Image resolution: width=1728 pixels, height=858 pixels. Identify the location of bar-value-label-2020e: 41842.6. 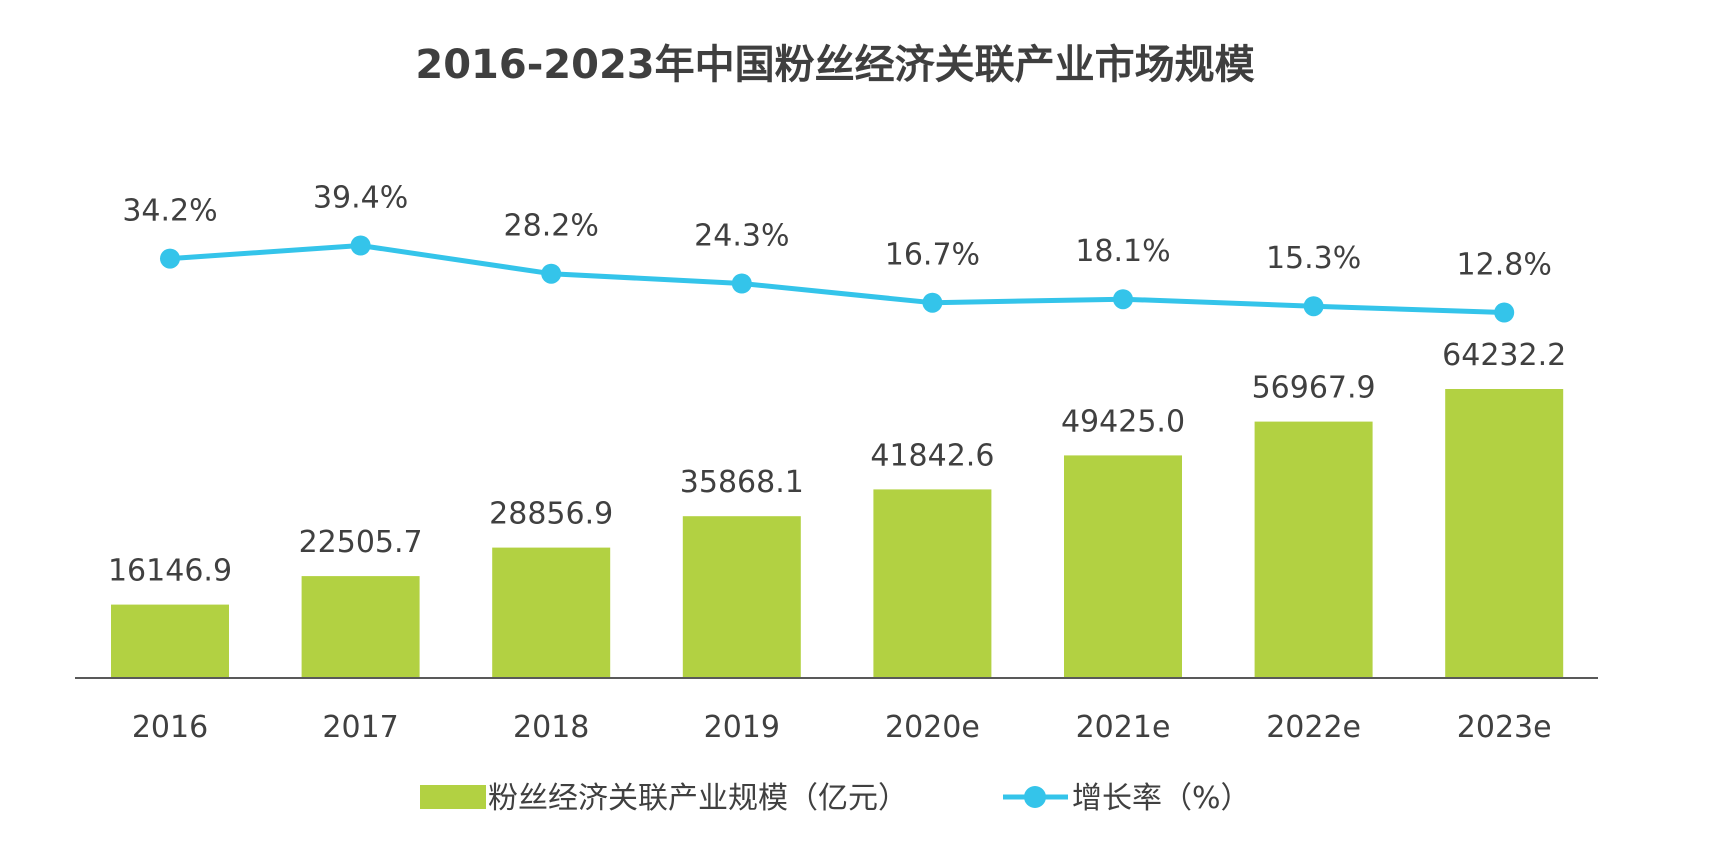
(932, 455).